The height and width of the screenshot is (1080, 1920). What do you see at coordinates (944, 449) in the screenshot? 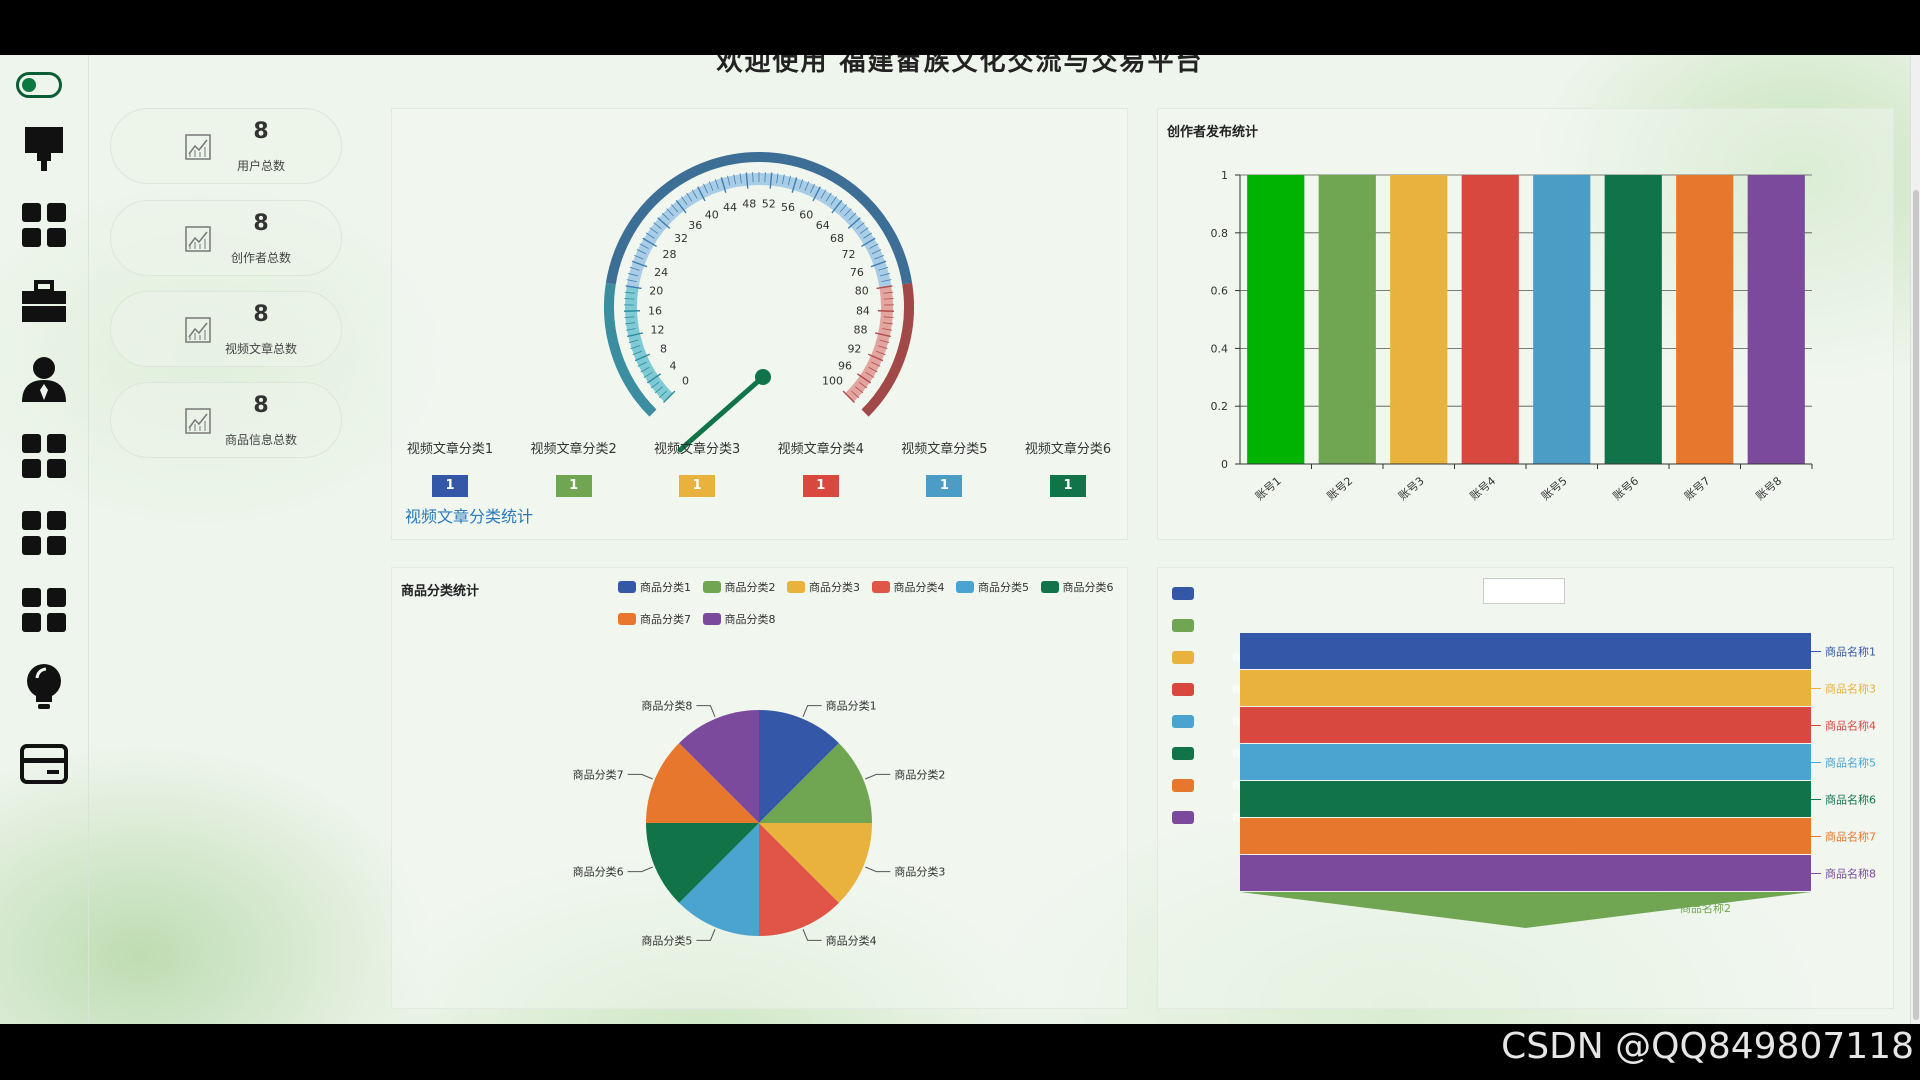
I see `gauge-category-label: 视频文章分类5` at bounding box center [944, 449].